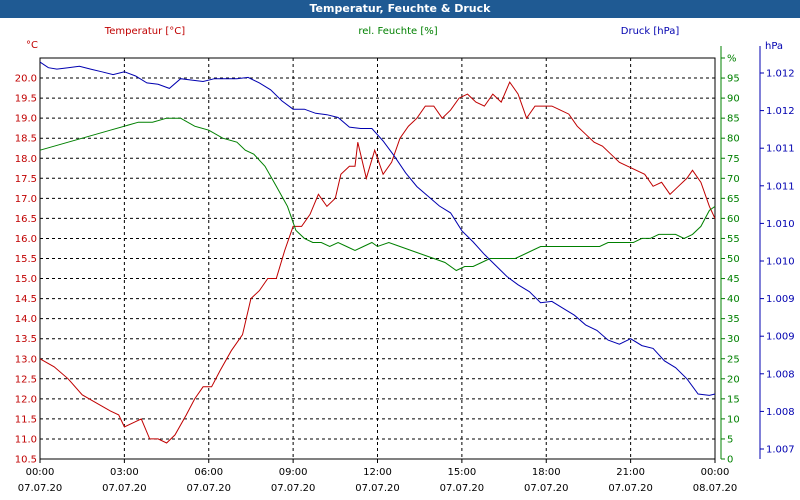 This screenshot has width=800, height=500. What do you see at coordinates (733, 259) in the screenshot?
I see `humidity-tick-label: 50` at bounding box center [733, 259].